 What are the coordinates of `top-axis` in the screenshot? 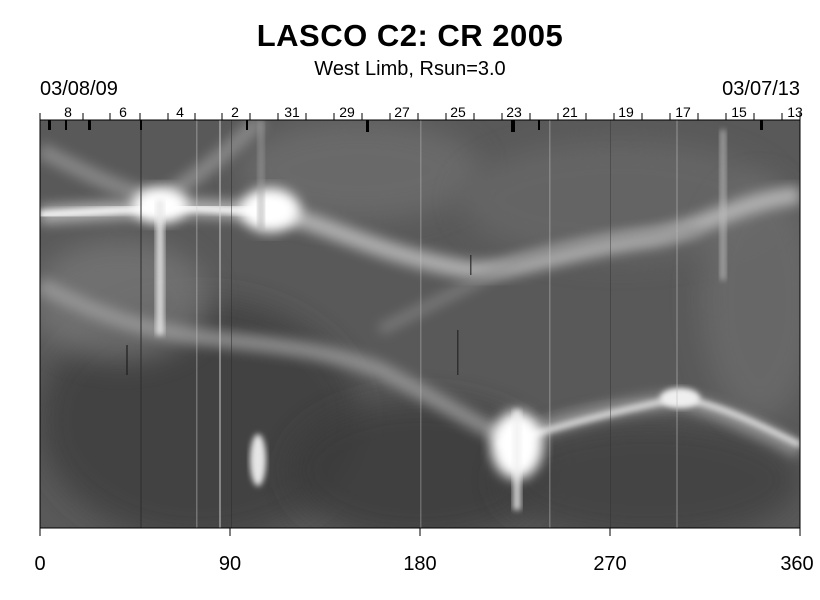 It's located at (420, 116).